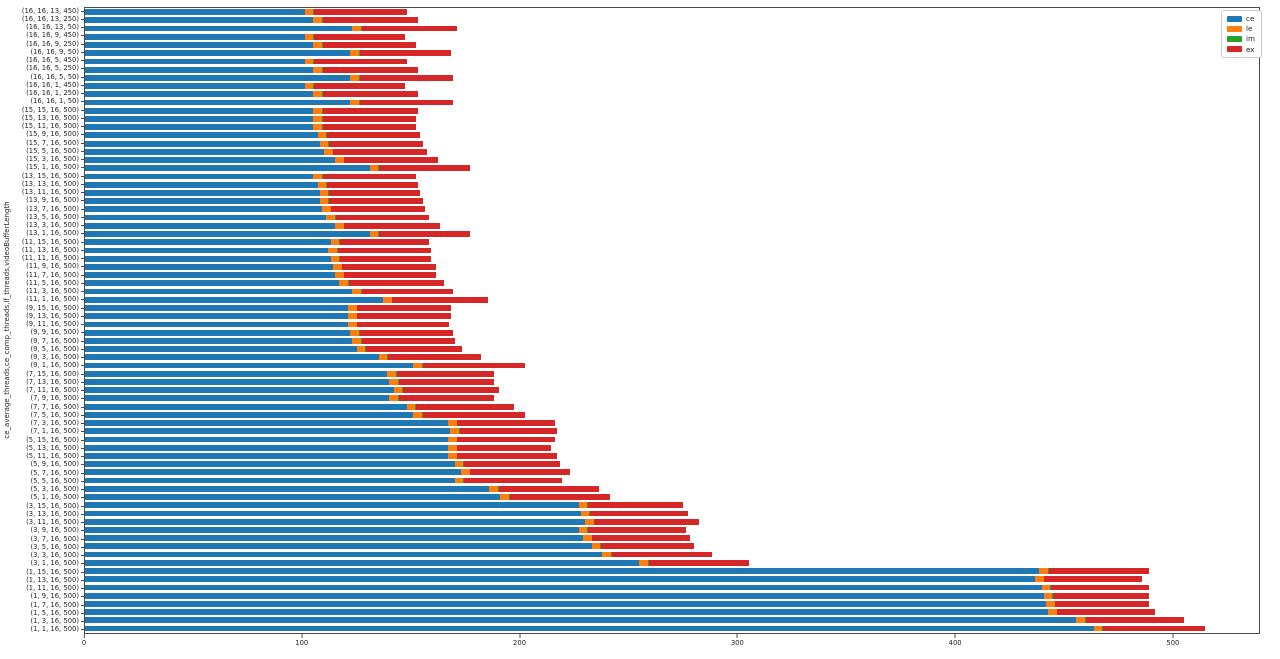  What do you see at coordinates (42, 325) in the screenshot?
I see `y-tick-label: (9, 11, 16, 500)` at bounding box center [42, 325].